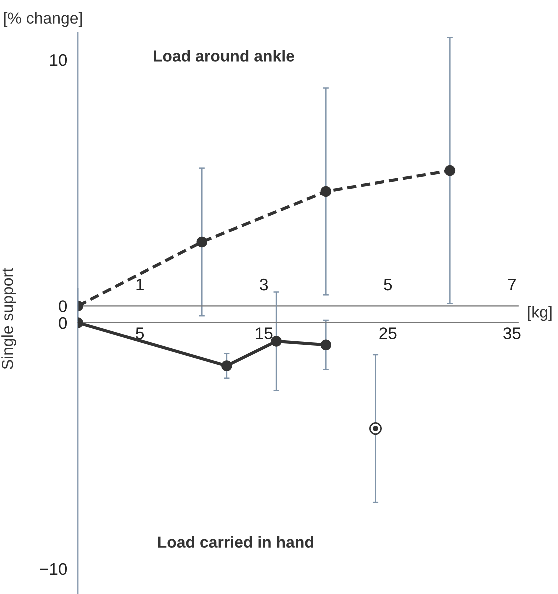 Image resolution: width=558 pixels, height=594 pixels. I want to click on x-tick-label: 25, so click(388, 334).